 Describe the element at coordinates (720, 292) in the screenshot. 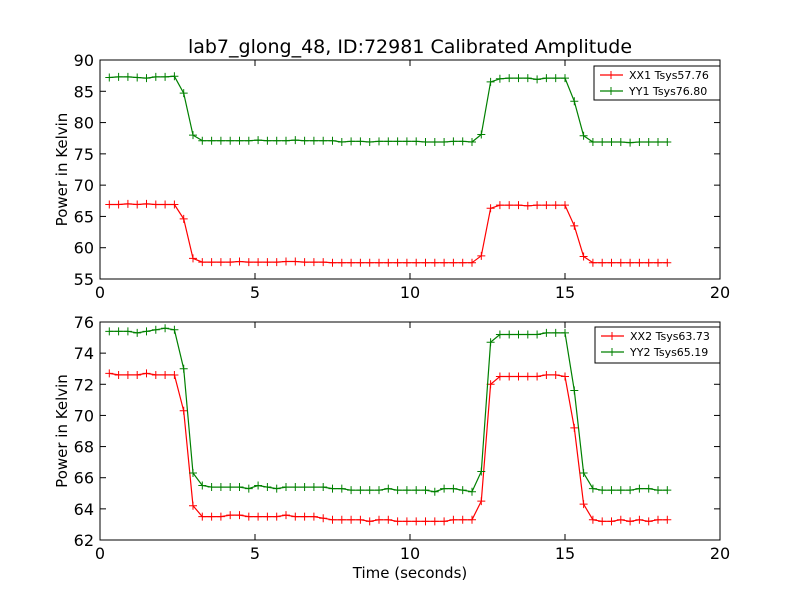

I see `x-tick-label: 20` at that location.